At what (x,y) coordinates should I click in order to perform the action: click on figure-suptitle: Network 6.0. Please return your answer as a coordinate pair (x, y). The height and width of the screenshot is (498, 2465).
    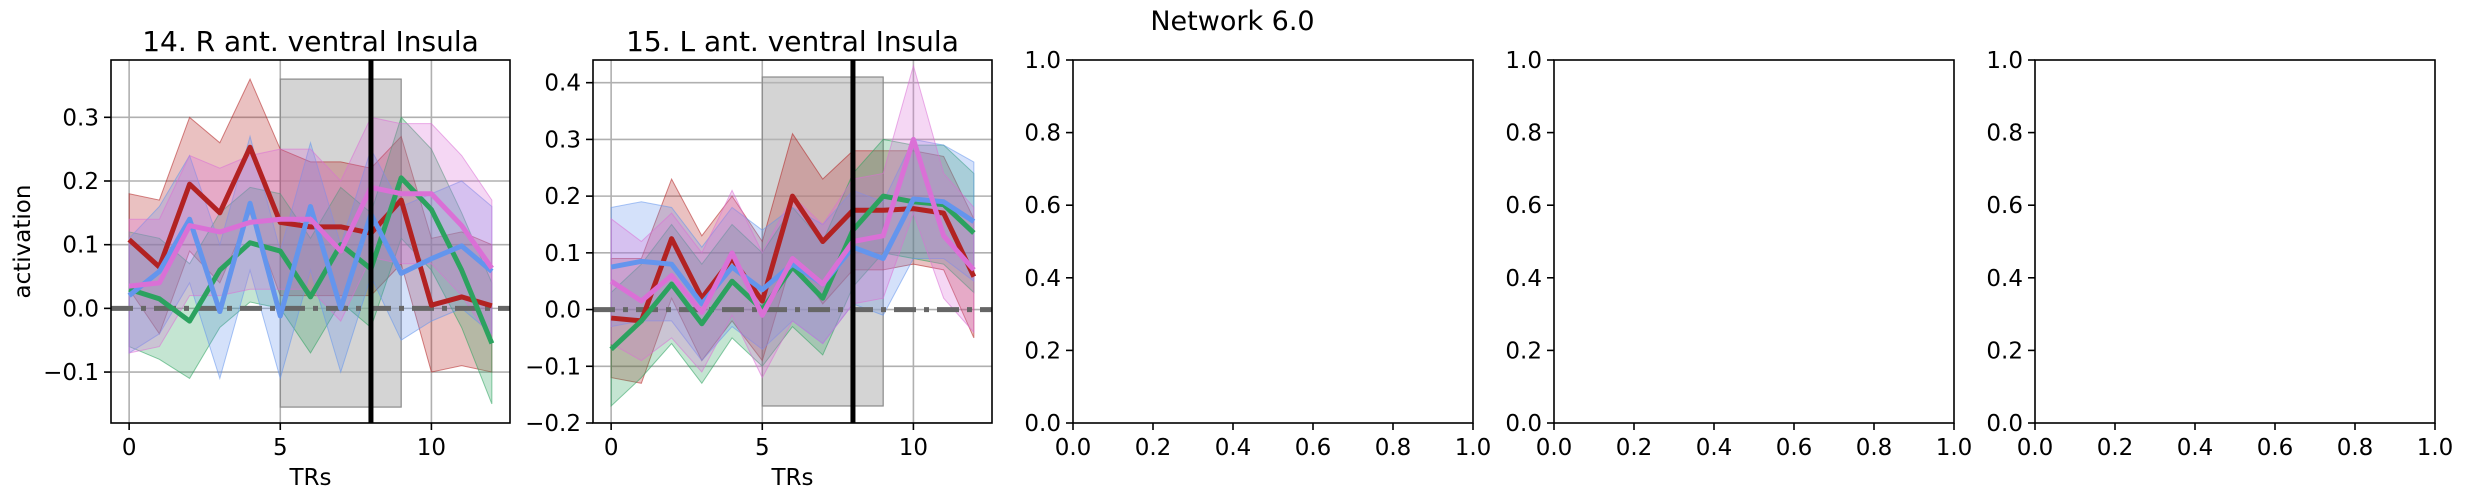
    Looking at the image, I should click on (1232, 21).